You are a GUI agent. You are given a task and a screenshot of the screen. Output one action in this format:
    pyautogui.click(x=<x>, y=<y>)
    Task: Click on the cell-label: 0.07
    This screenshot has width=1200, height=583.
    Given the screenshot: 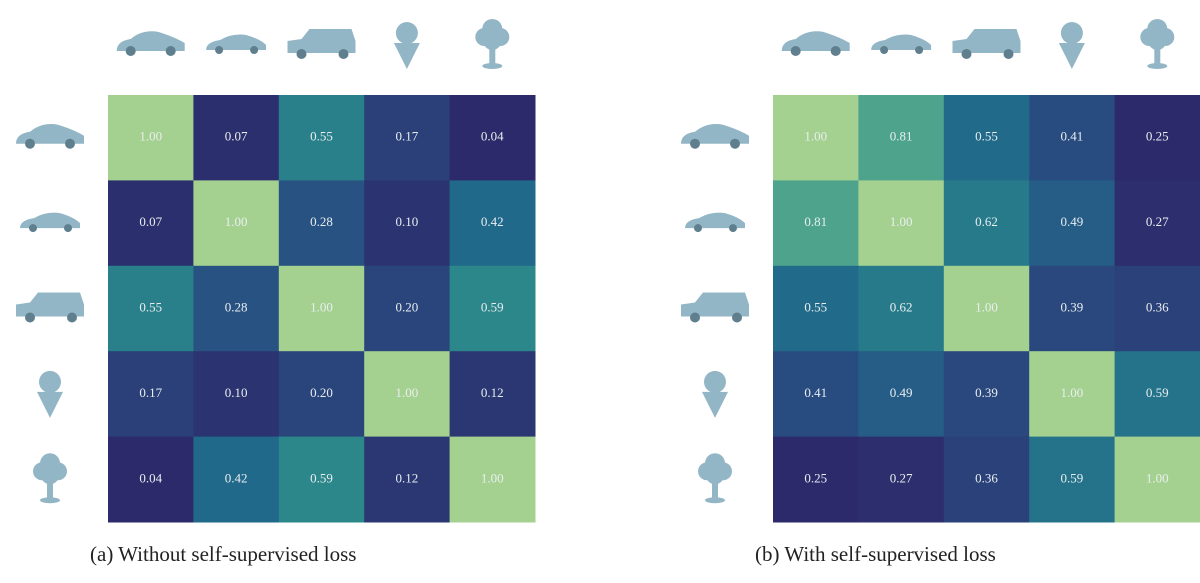 What is the action you would take?
    pyautogui.click(x=236, y=136)
    